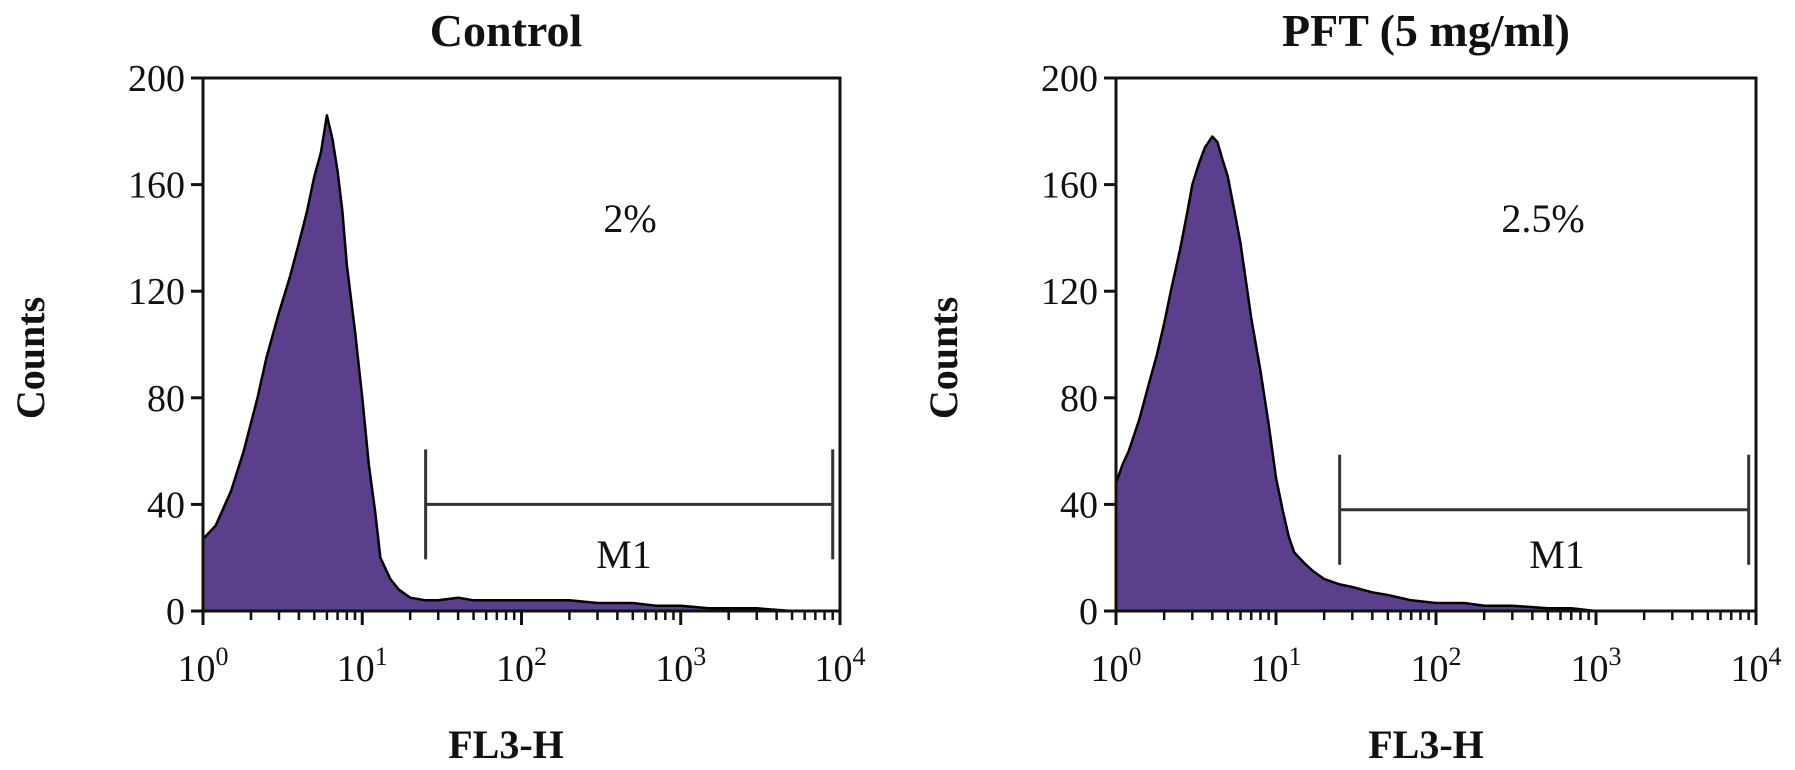 The height and width of the screenshot is (770, 1795). I want to click on panel-title: PFT (5 mg/ml), so click(1426, 30).